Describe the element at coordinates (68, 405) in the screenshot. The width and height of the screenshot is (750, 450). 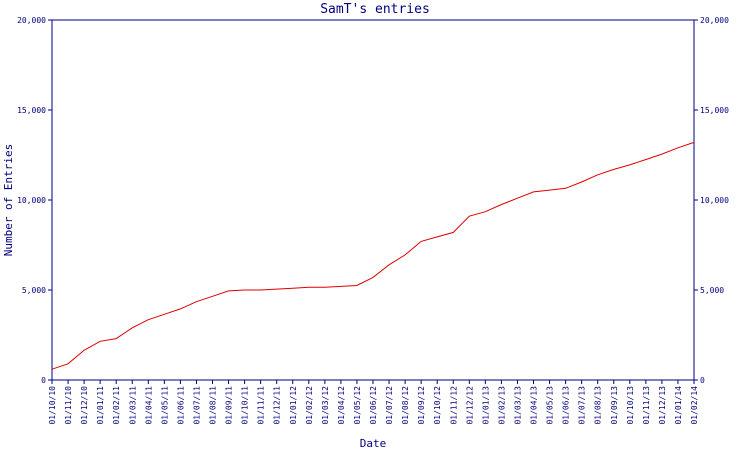
I see `x-tick-label: 01/11/10` at that location.